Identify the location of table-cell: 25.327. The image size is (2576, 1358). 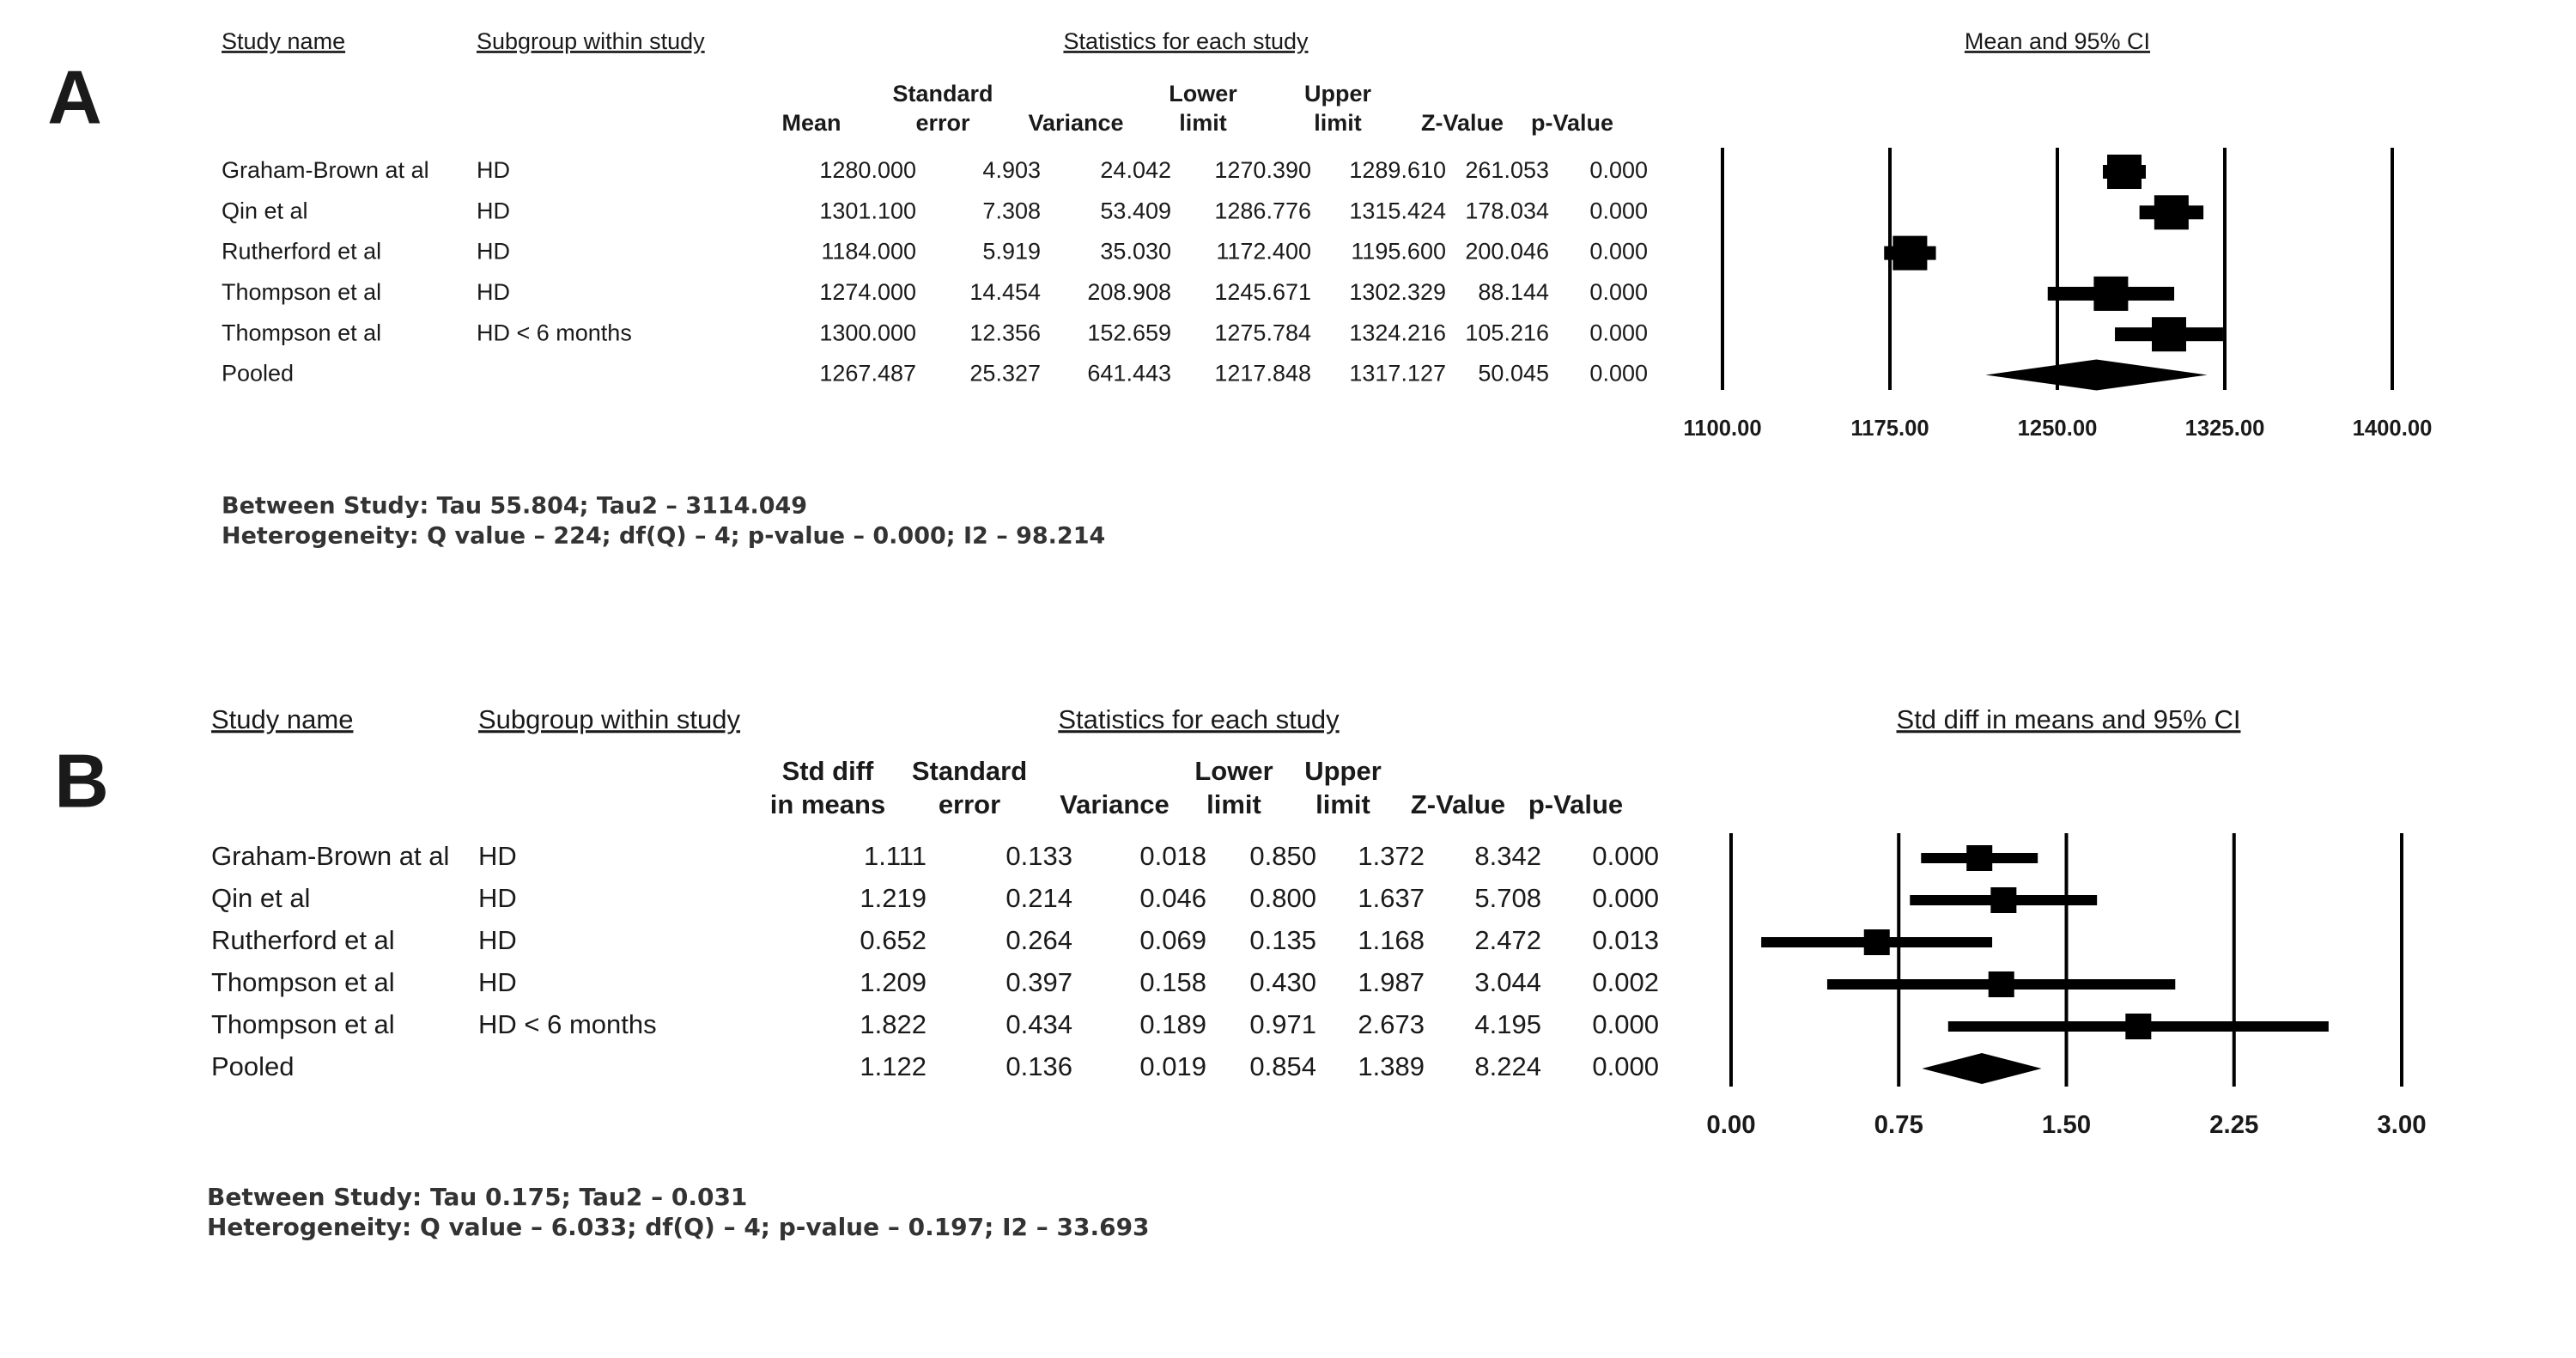
(1005, 374).